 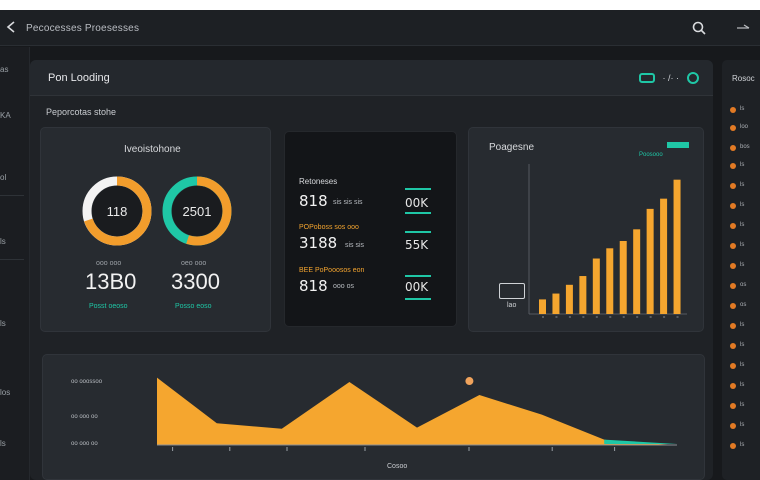 I want to click on donut-value-1: 13B0, so click(x=111, y=281).